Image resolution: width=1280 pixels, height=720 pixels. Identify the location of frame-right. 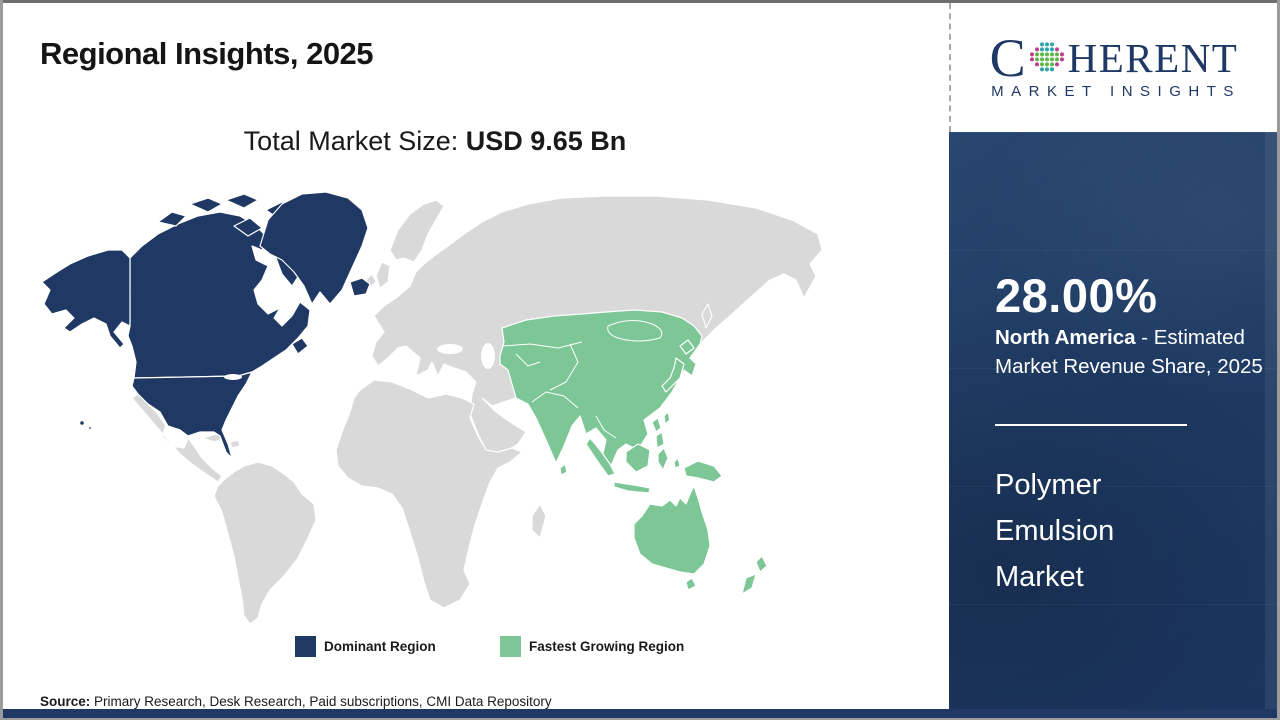
(1278, 360).